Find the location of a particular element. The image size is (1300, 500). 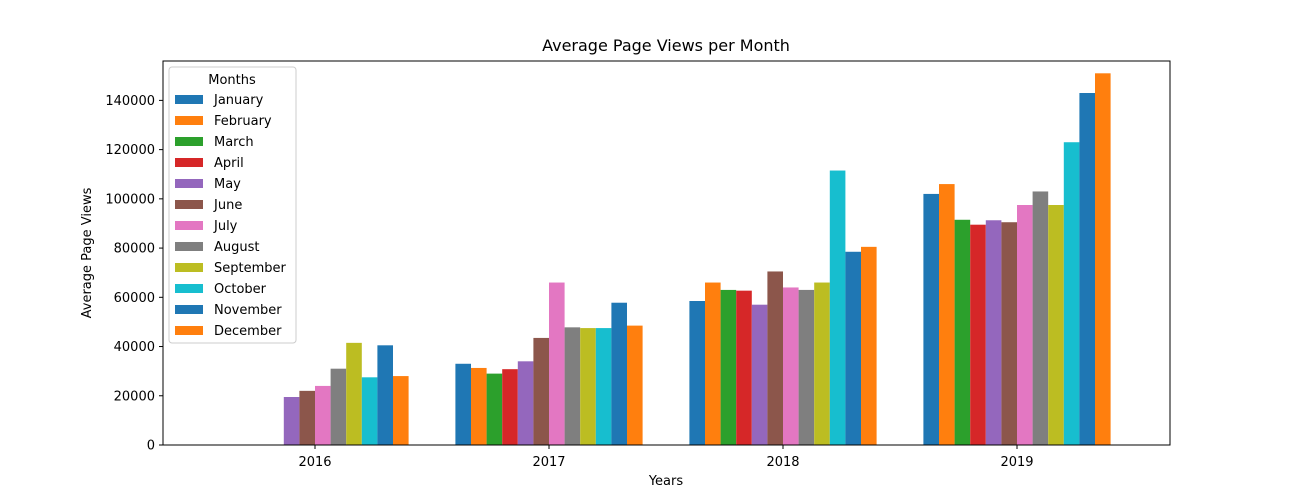

bar-april-2018 is located at coordinates (744, 367).